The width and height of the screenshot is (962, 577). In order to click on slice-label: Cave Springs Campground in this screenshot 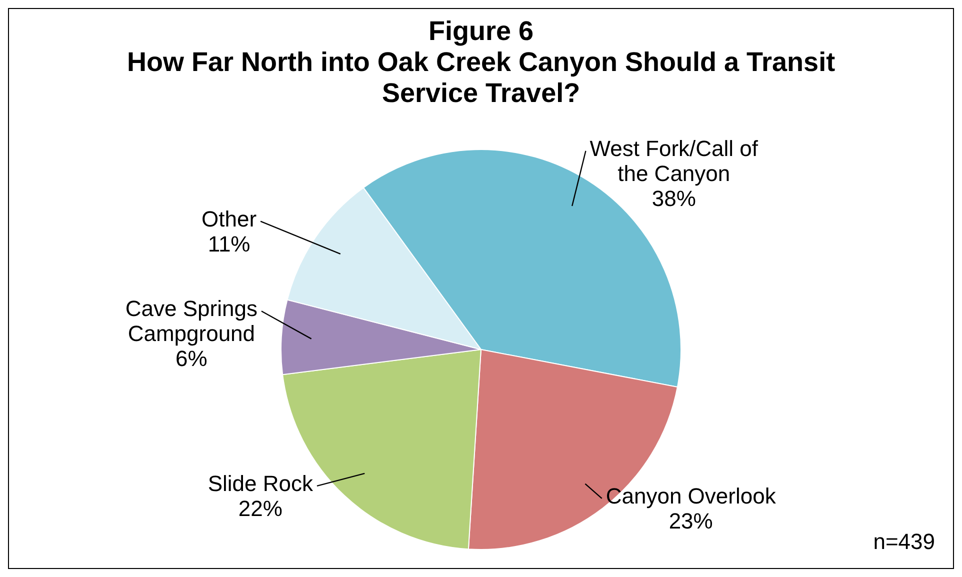, I will do `click(191, 321)`.